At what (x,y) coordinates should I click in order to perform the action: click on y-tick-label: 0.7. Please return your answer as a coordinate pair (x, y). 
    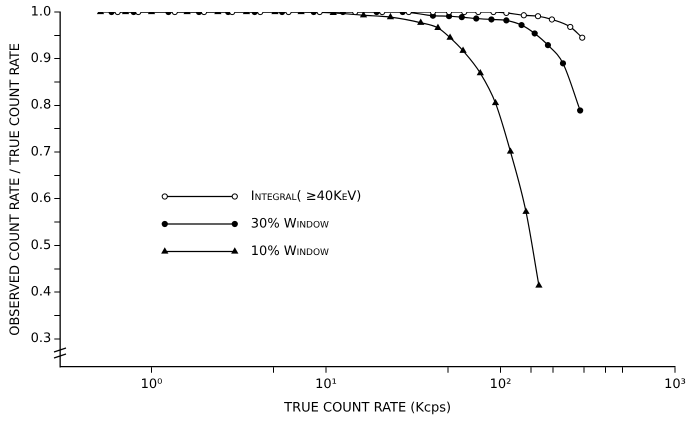
    Looking at the image, I should click on (41, 152).